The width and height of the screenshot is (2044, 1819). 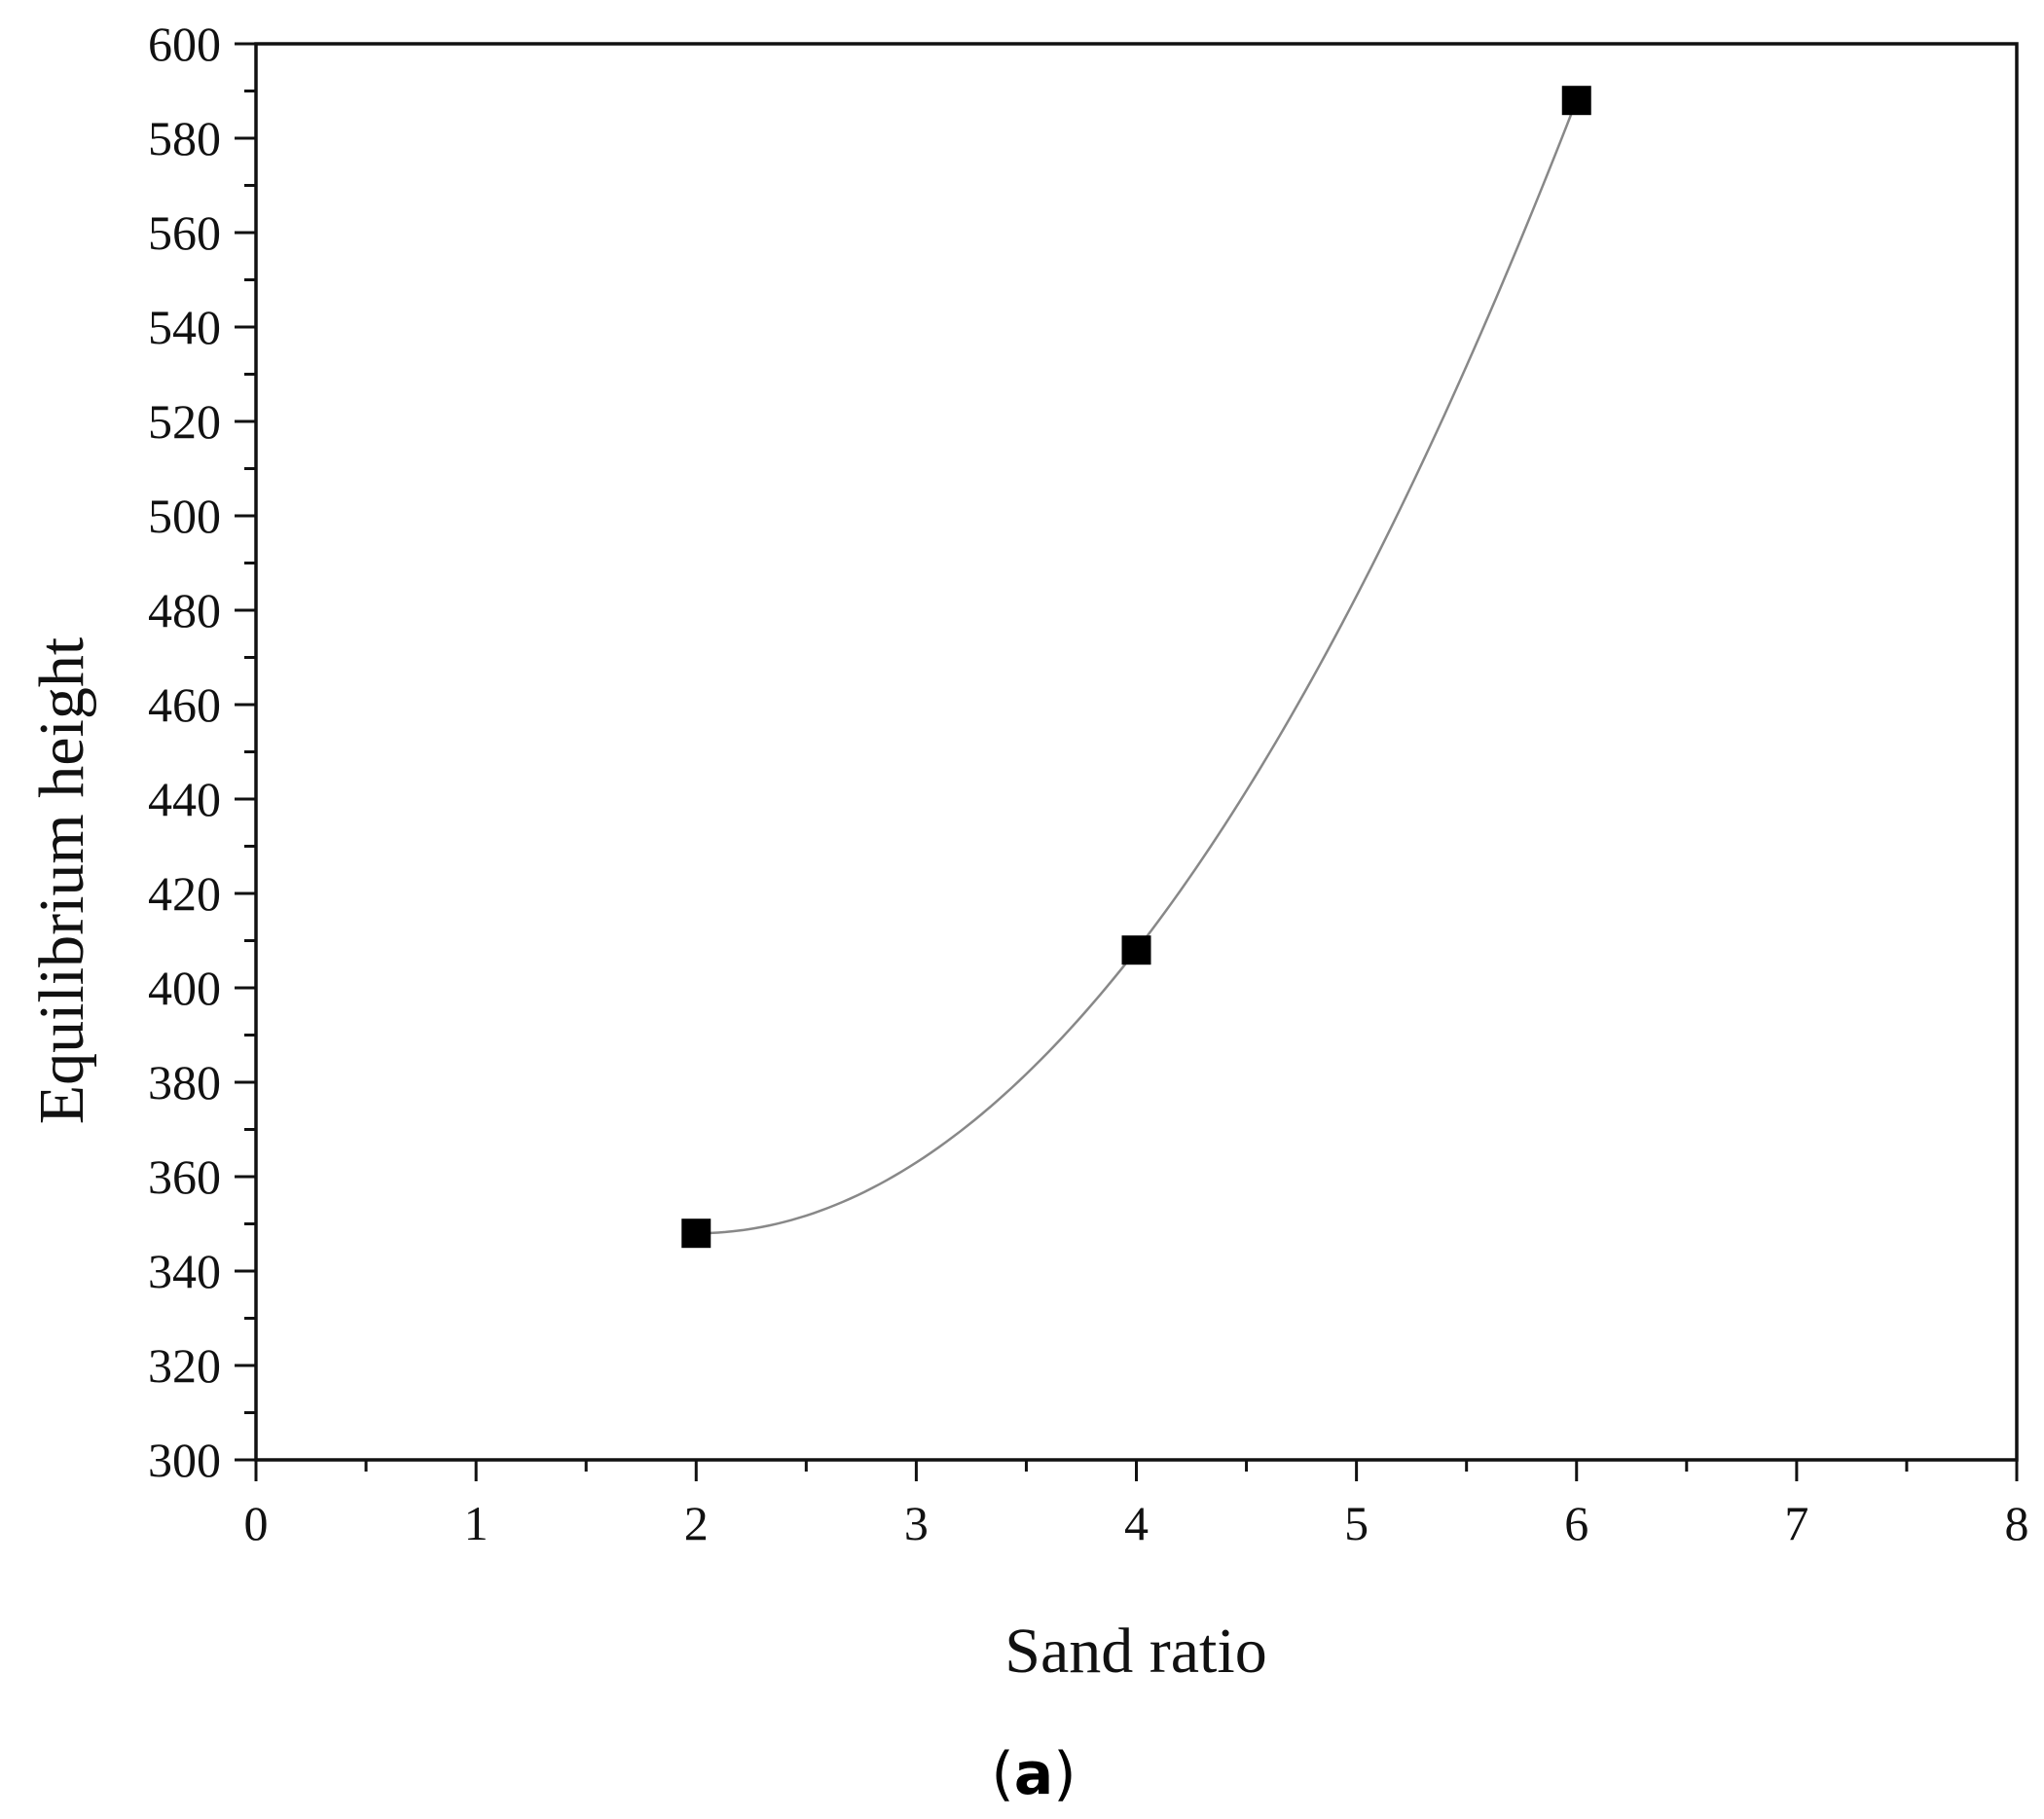 I want to click on y-tick-label: 460, so click(x=185, y=704).